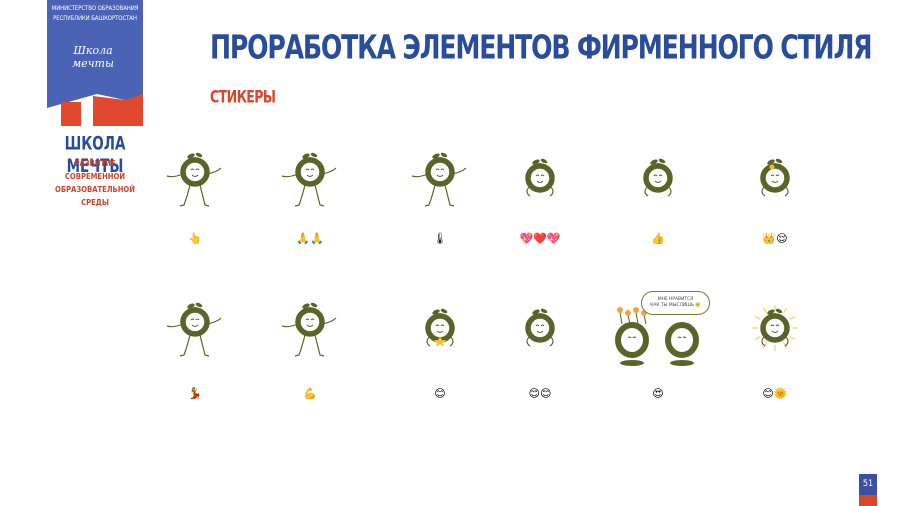  Describe the element at coordinates (540, 327) in the screenshot. I see `mascot-happy` at that location.